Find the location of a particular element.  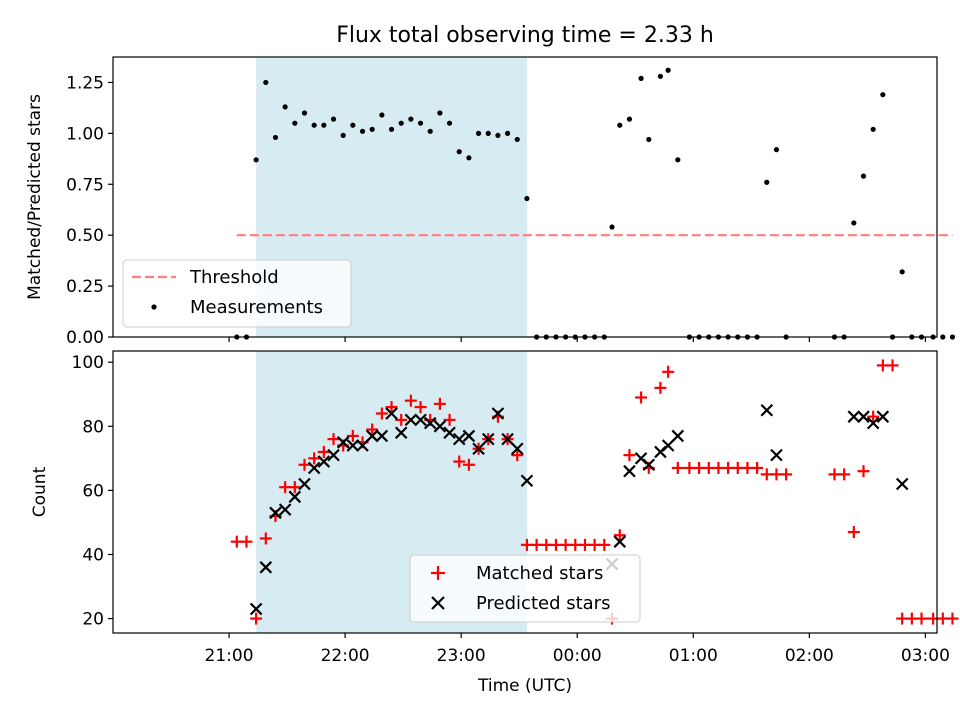

top-y-tick-label: 0.50 is located at coordinates (85, 236).